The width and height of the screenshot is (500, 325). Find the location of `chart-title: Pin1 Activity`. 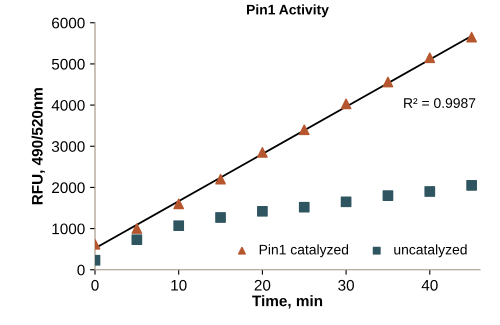

chart-title: Pin1 Activity is located at coordinates (288, 11).